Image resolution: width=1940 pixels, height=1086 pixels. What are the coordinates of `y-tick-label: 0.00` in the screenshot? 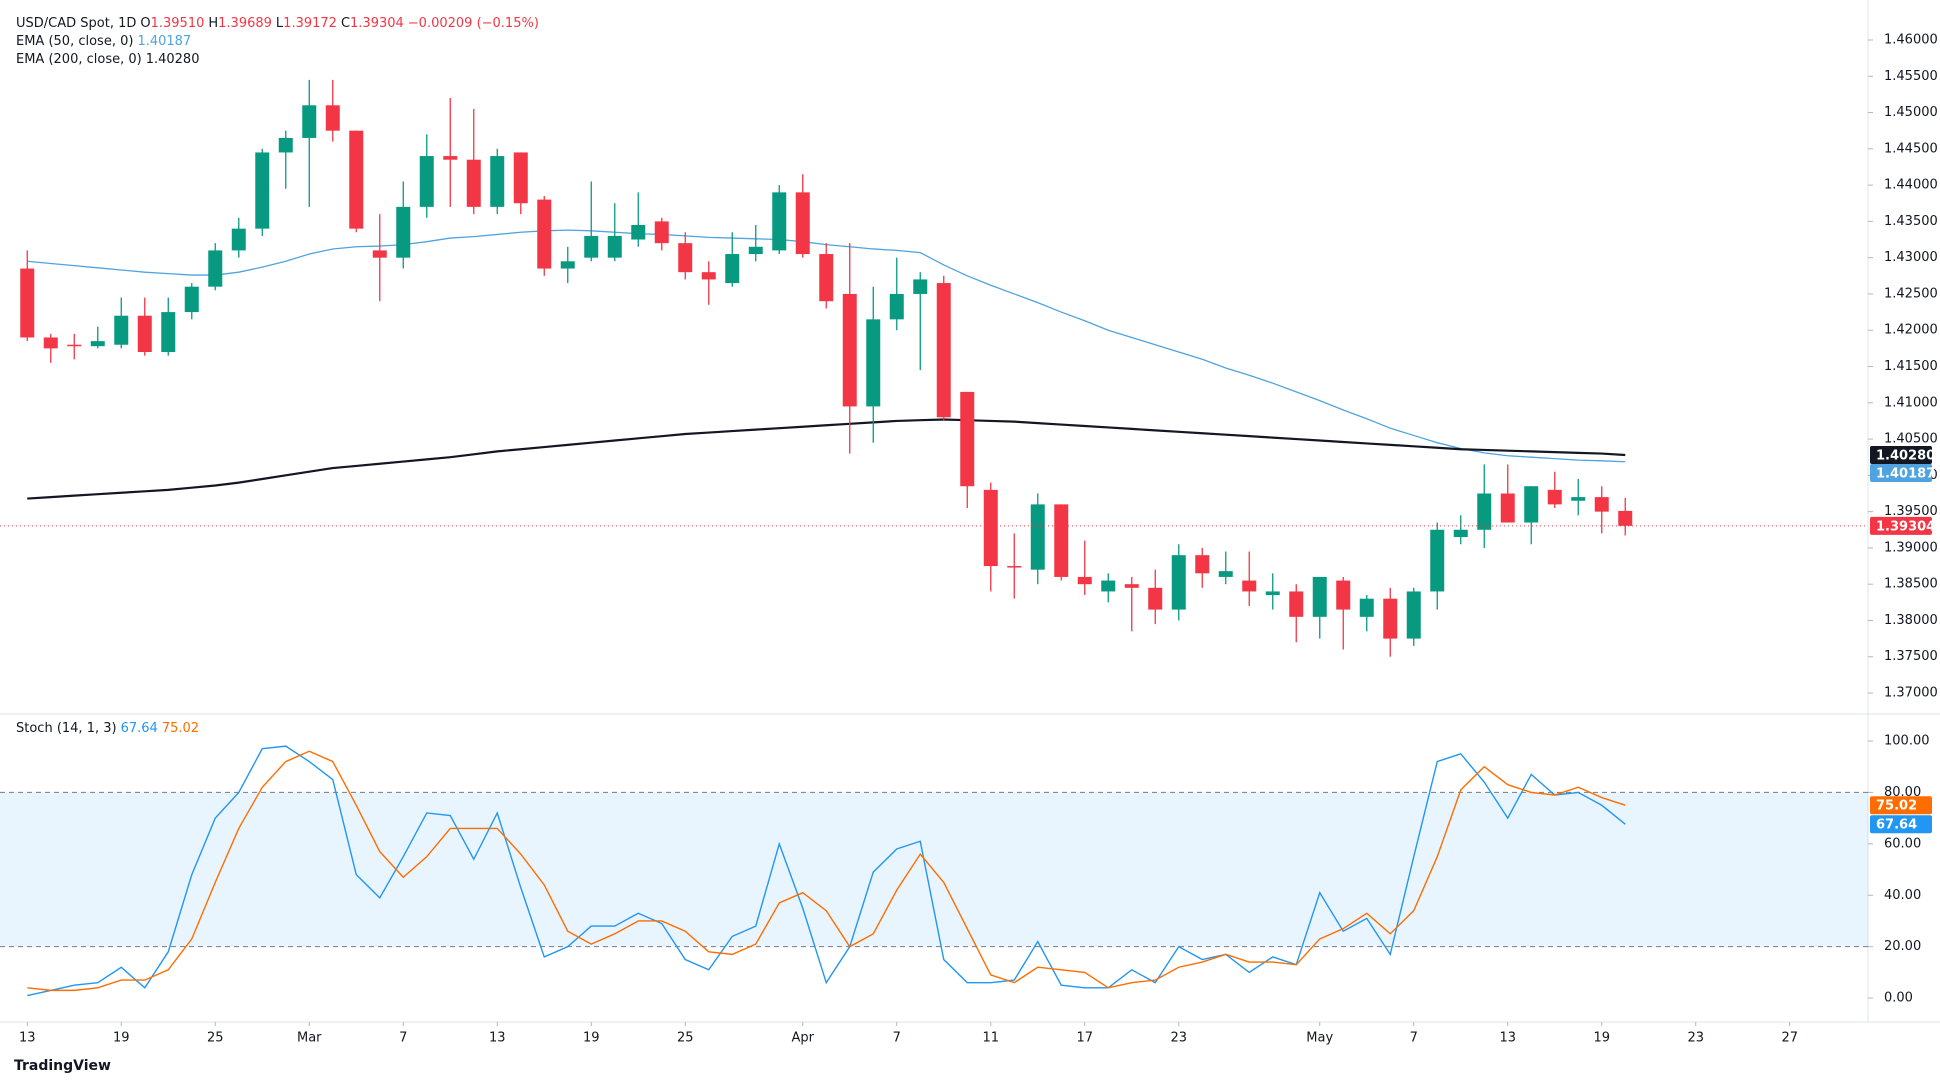 It's located at (1898, 998).